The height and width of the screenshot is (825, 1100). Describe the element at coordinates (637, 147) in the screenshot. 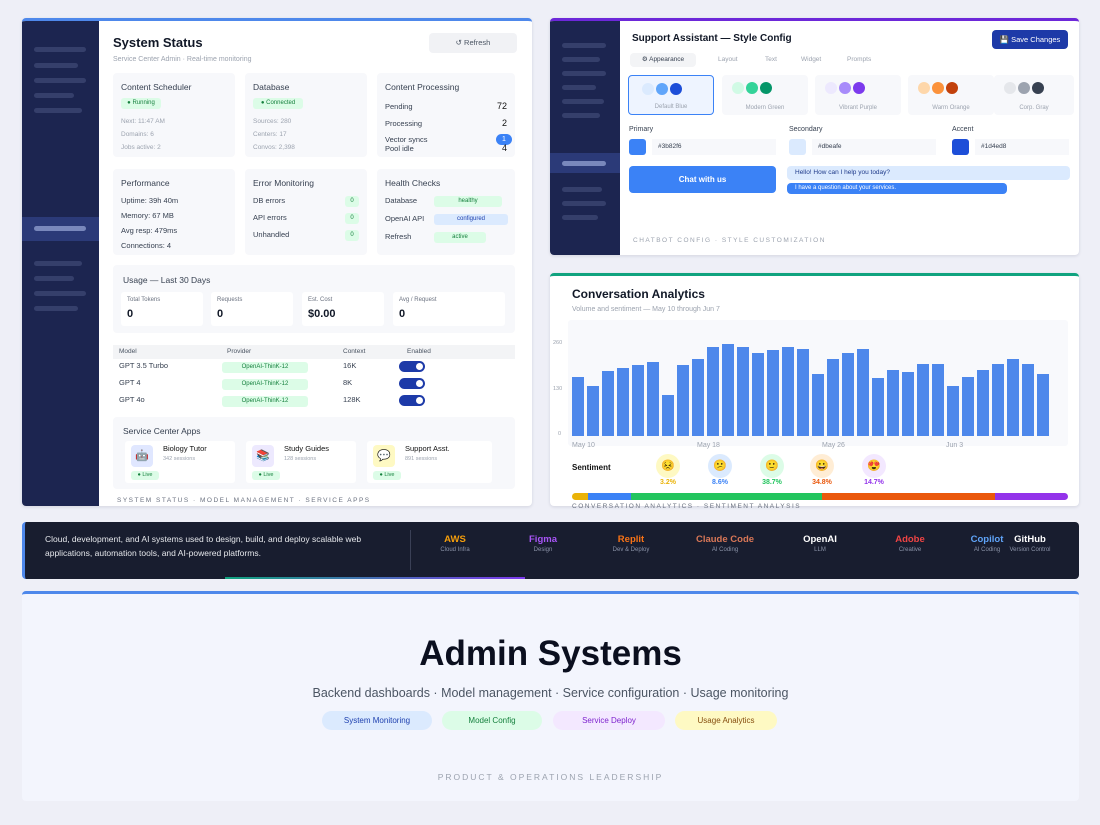

I see `primary-swatch` at that location.